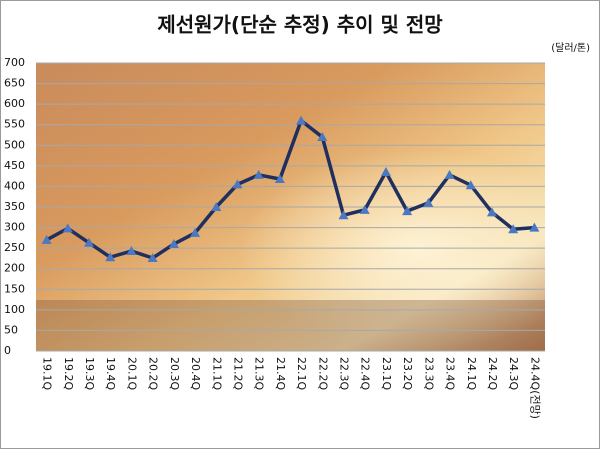 This screenshot has width=600, height=449. Describe the element at coordinates (513, 373) in the screenshot. I see `x-tick-label: 24.3Q` at that location.